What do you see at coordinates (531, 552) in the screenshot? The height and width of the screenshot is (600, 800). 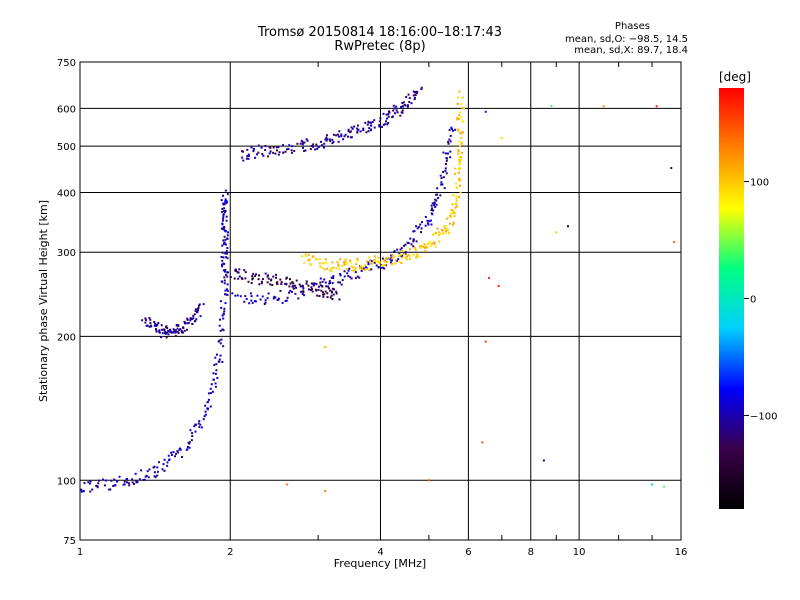 I see `x-tick-label: 8` at bounding box center [531, 552].